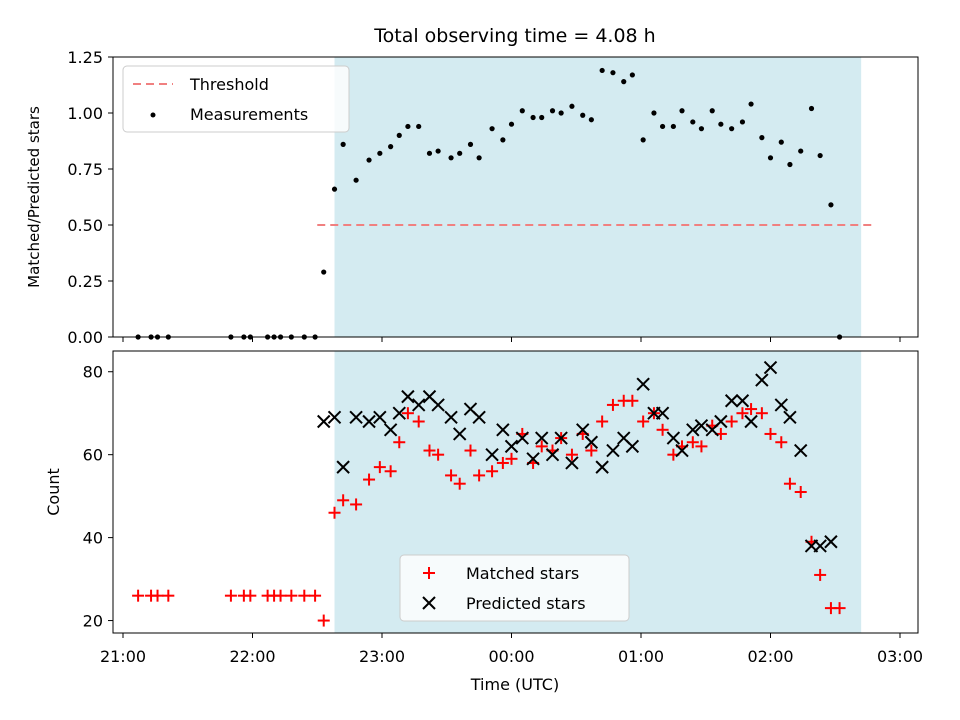  What do you see at coordinates (123, 656) in the screenshot?
I see `x-tick-label: 21:00` at bounding box center [123, 656].